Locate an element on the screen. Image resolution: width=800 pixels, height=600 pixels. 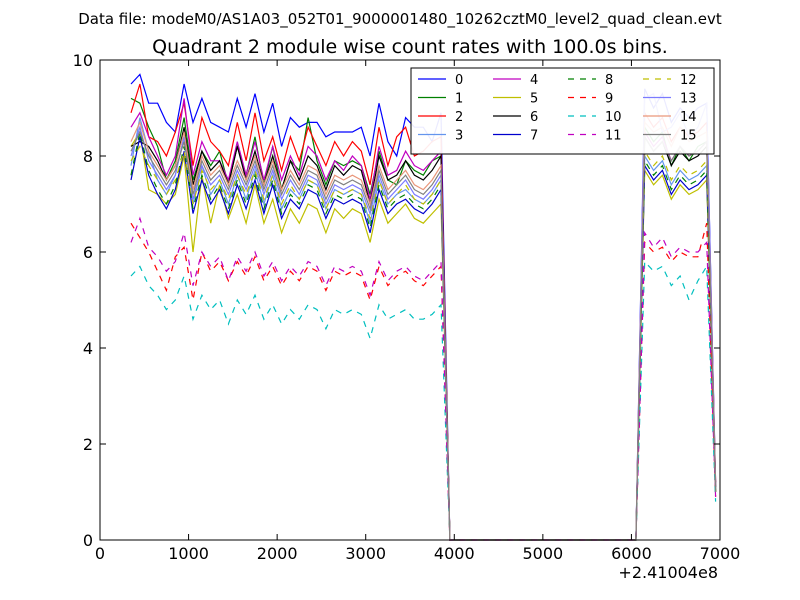
legend-label-4: 4 is located at coordinates (534, 80).